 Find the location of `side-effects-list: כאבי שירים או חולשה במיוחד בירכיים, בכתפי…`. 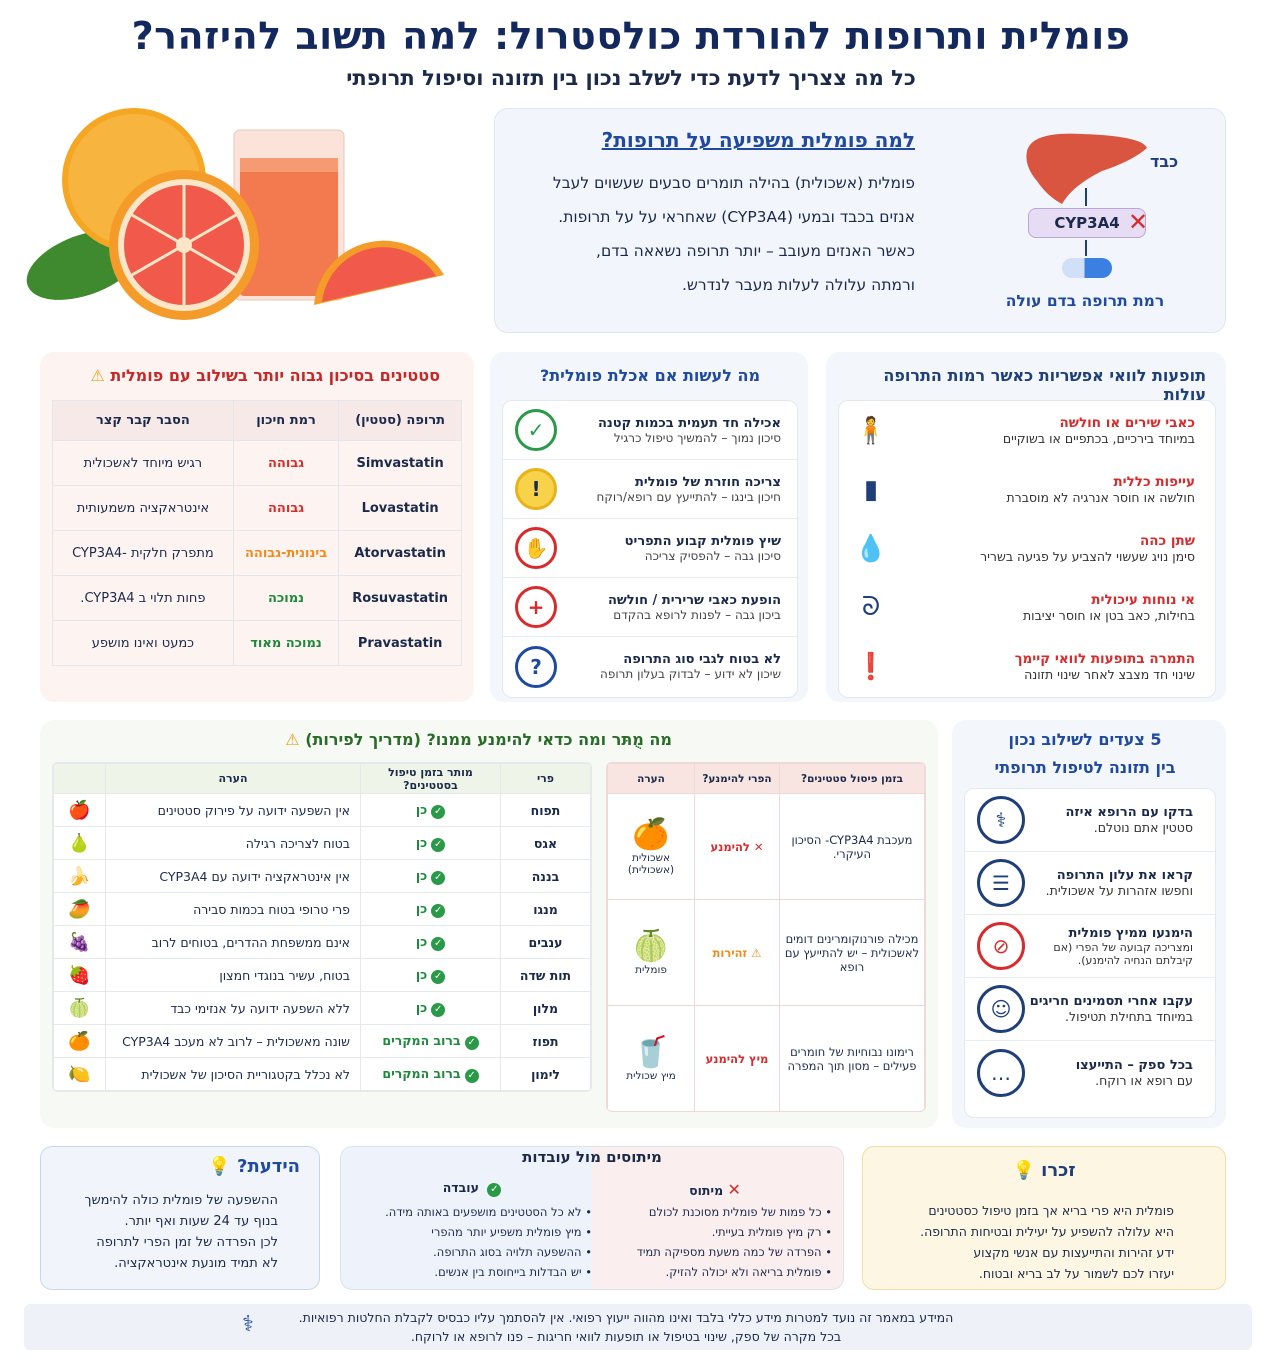

side-effects-list: כאבי שירים או חולשה במיוחד בירכיים, בכתפי… is located at coordinates (1027, 549).